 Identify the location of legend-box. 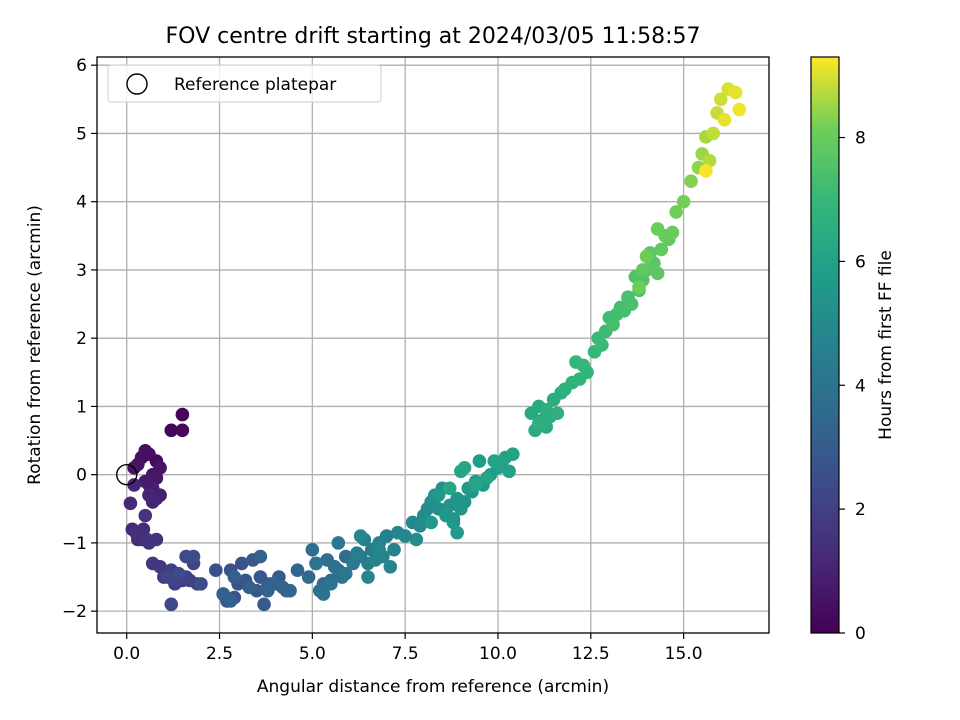
(244, 83).